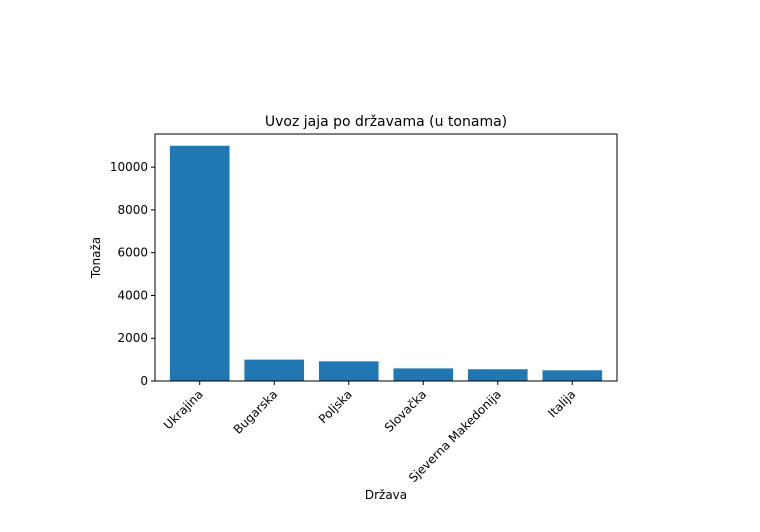 This screenshot has width=760, height=532. Describe the element at coordinates (132, 295) in the screenshot. I see `y-tick-label: 4000` at that location.